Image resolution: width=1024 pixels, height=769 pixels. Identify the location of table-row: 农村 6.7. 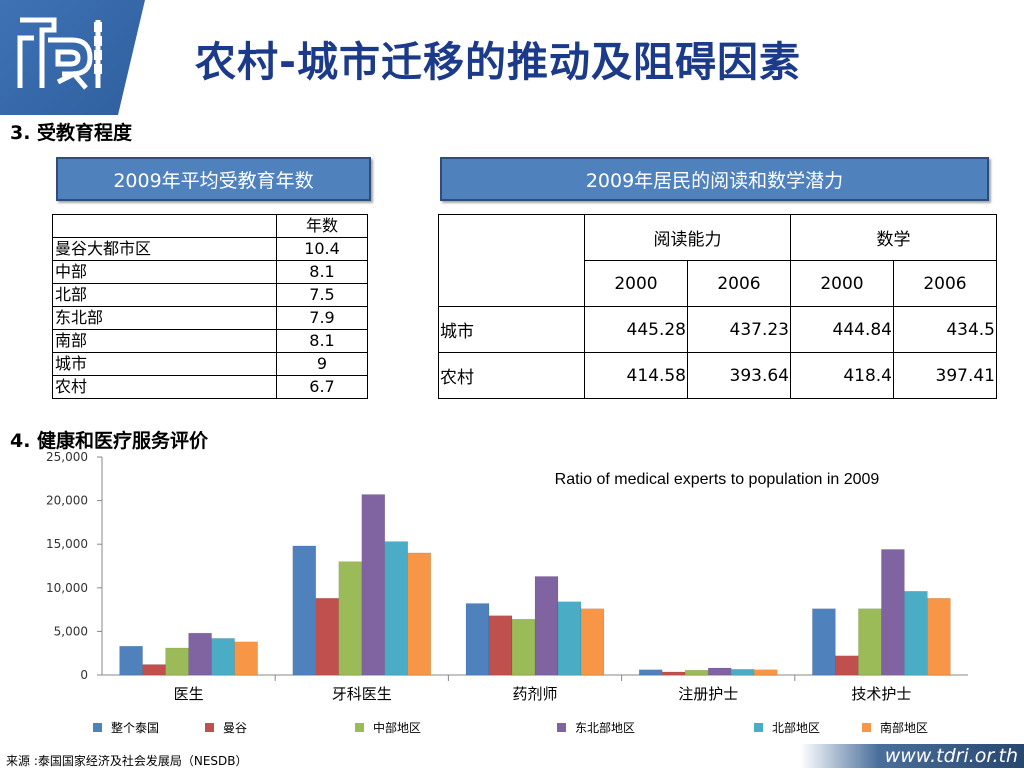
(210, 387).